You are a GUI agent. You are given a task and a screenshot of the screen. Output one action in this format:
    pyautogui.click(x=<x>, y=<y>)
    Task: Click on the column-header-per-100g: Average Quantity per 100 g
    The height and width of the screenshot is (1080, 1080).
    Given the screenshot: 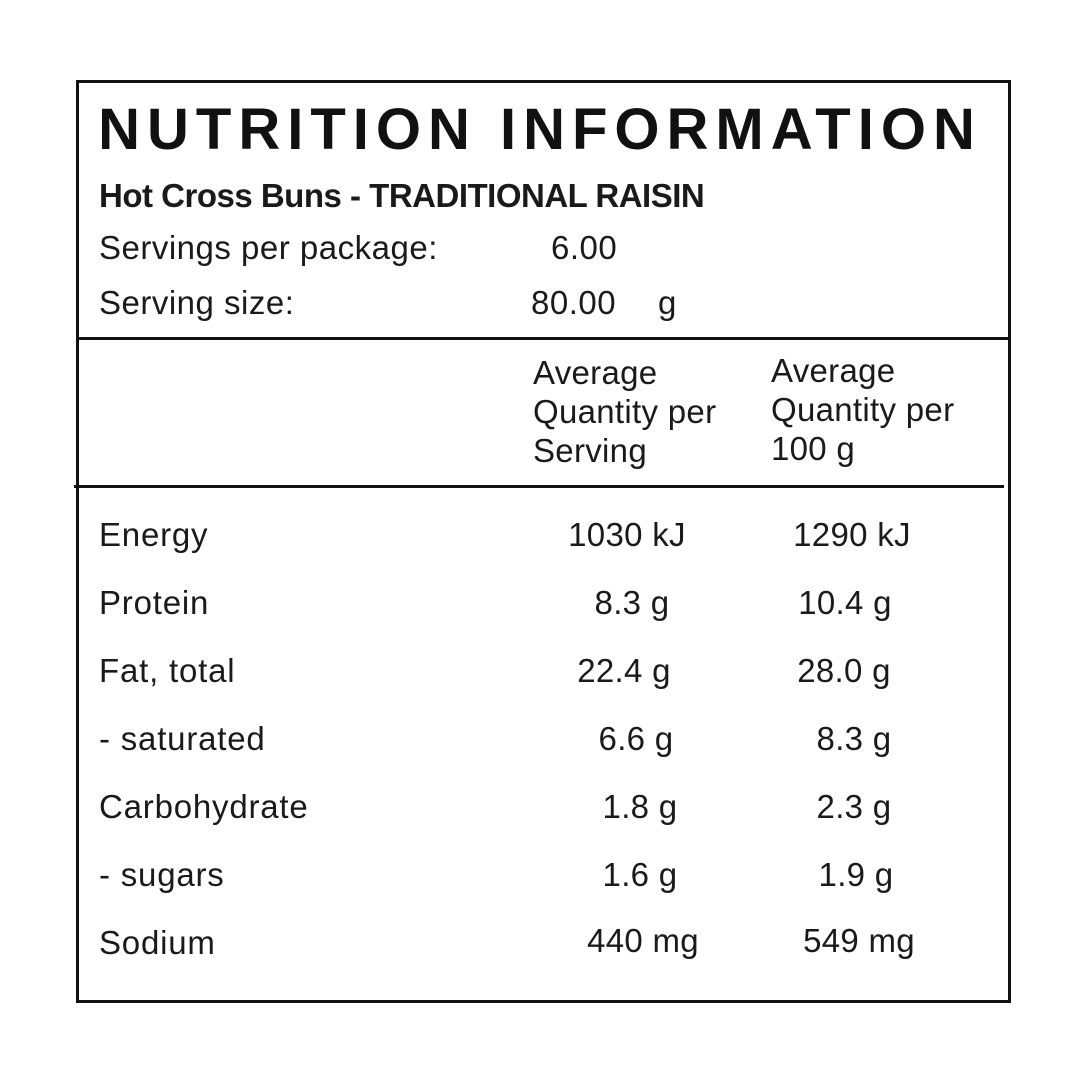 What is the action you would take?
    pyautogui.click(x=862, y=409)
    